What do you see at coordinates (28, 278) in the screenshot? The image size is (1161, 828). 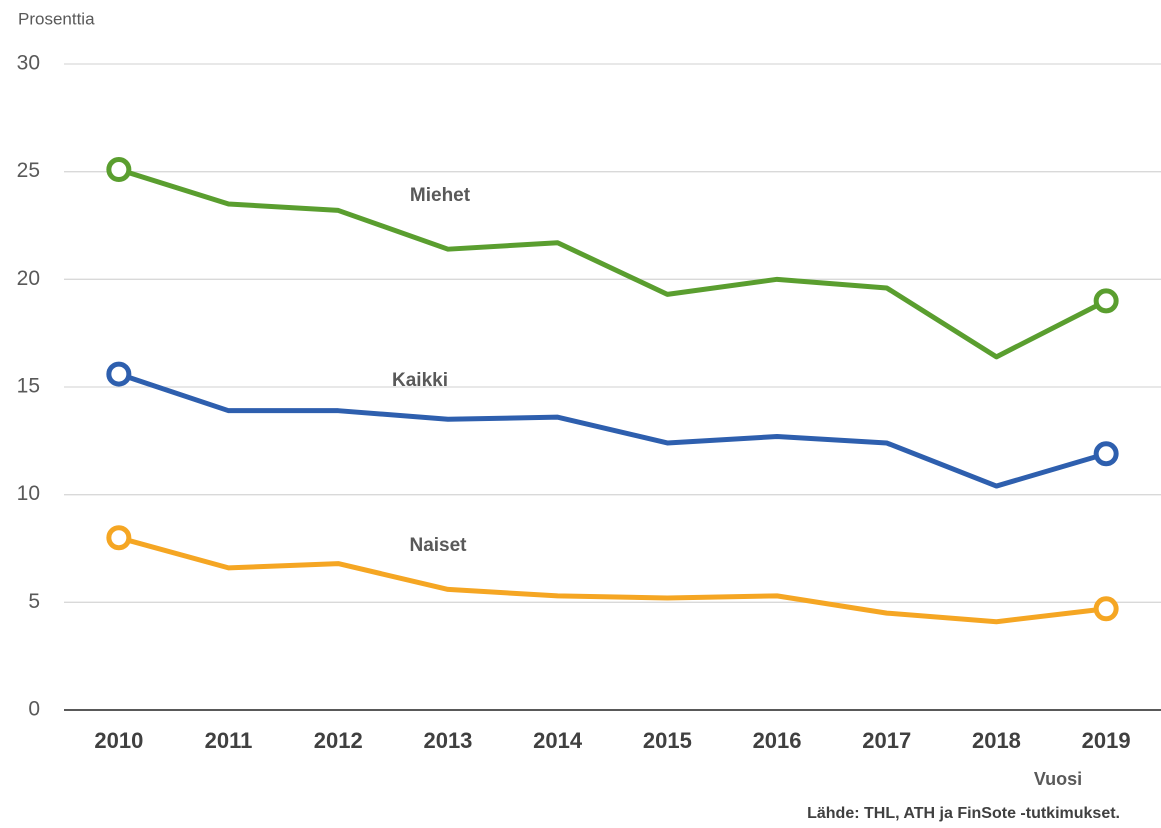 I see `y-tick-label: 20` at bounding box center [28, 278].